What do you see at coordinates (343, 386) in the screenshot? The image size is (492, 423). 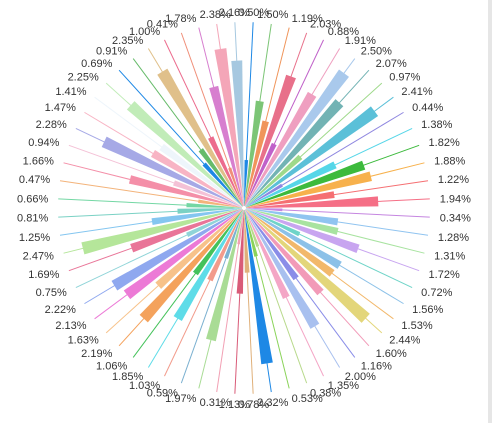 I see `slice-label-27: 1.35%` at bounding box center [343, 386].